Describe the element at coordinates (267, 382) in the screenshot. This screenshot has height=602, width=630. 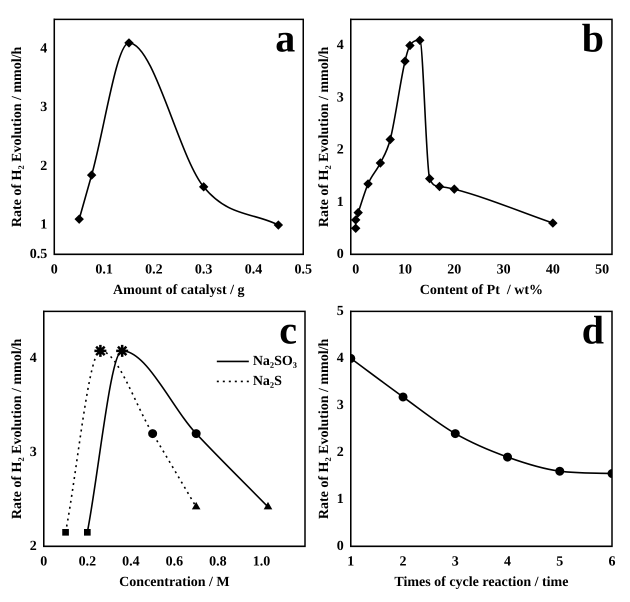
I see `legend-label: Na₂S` at that location.